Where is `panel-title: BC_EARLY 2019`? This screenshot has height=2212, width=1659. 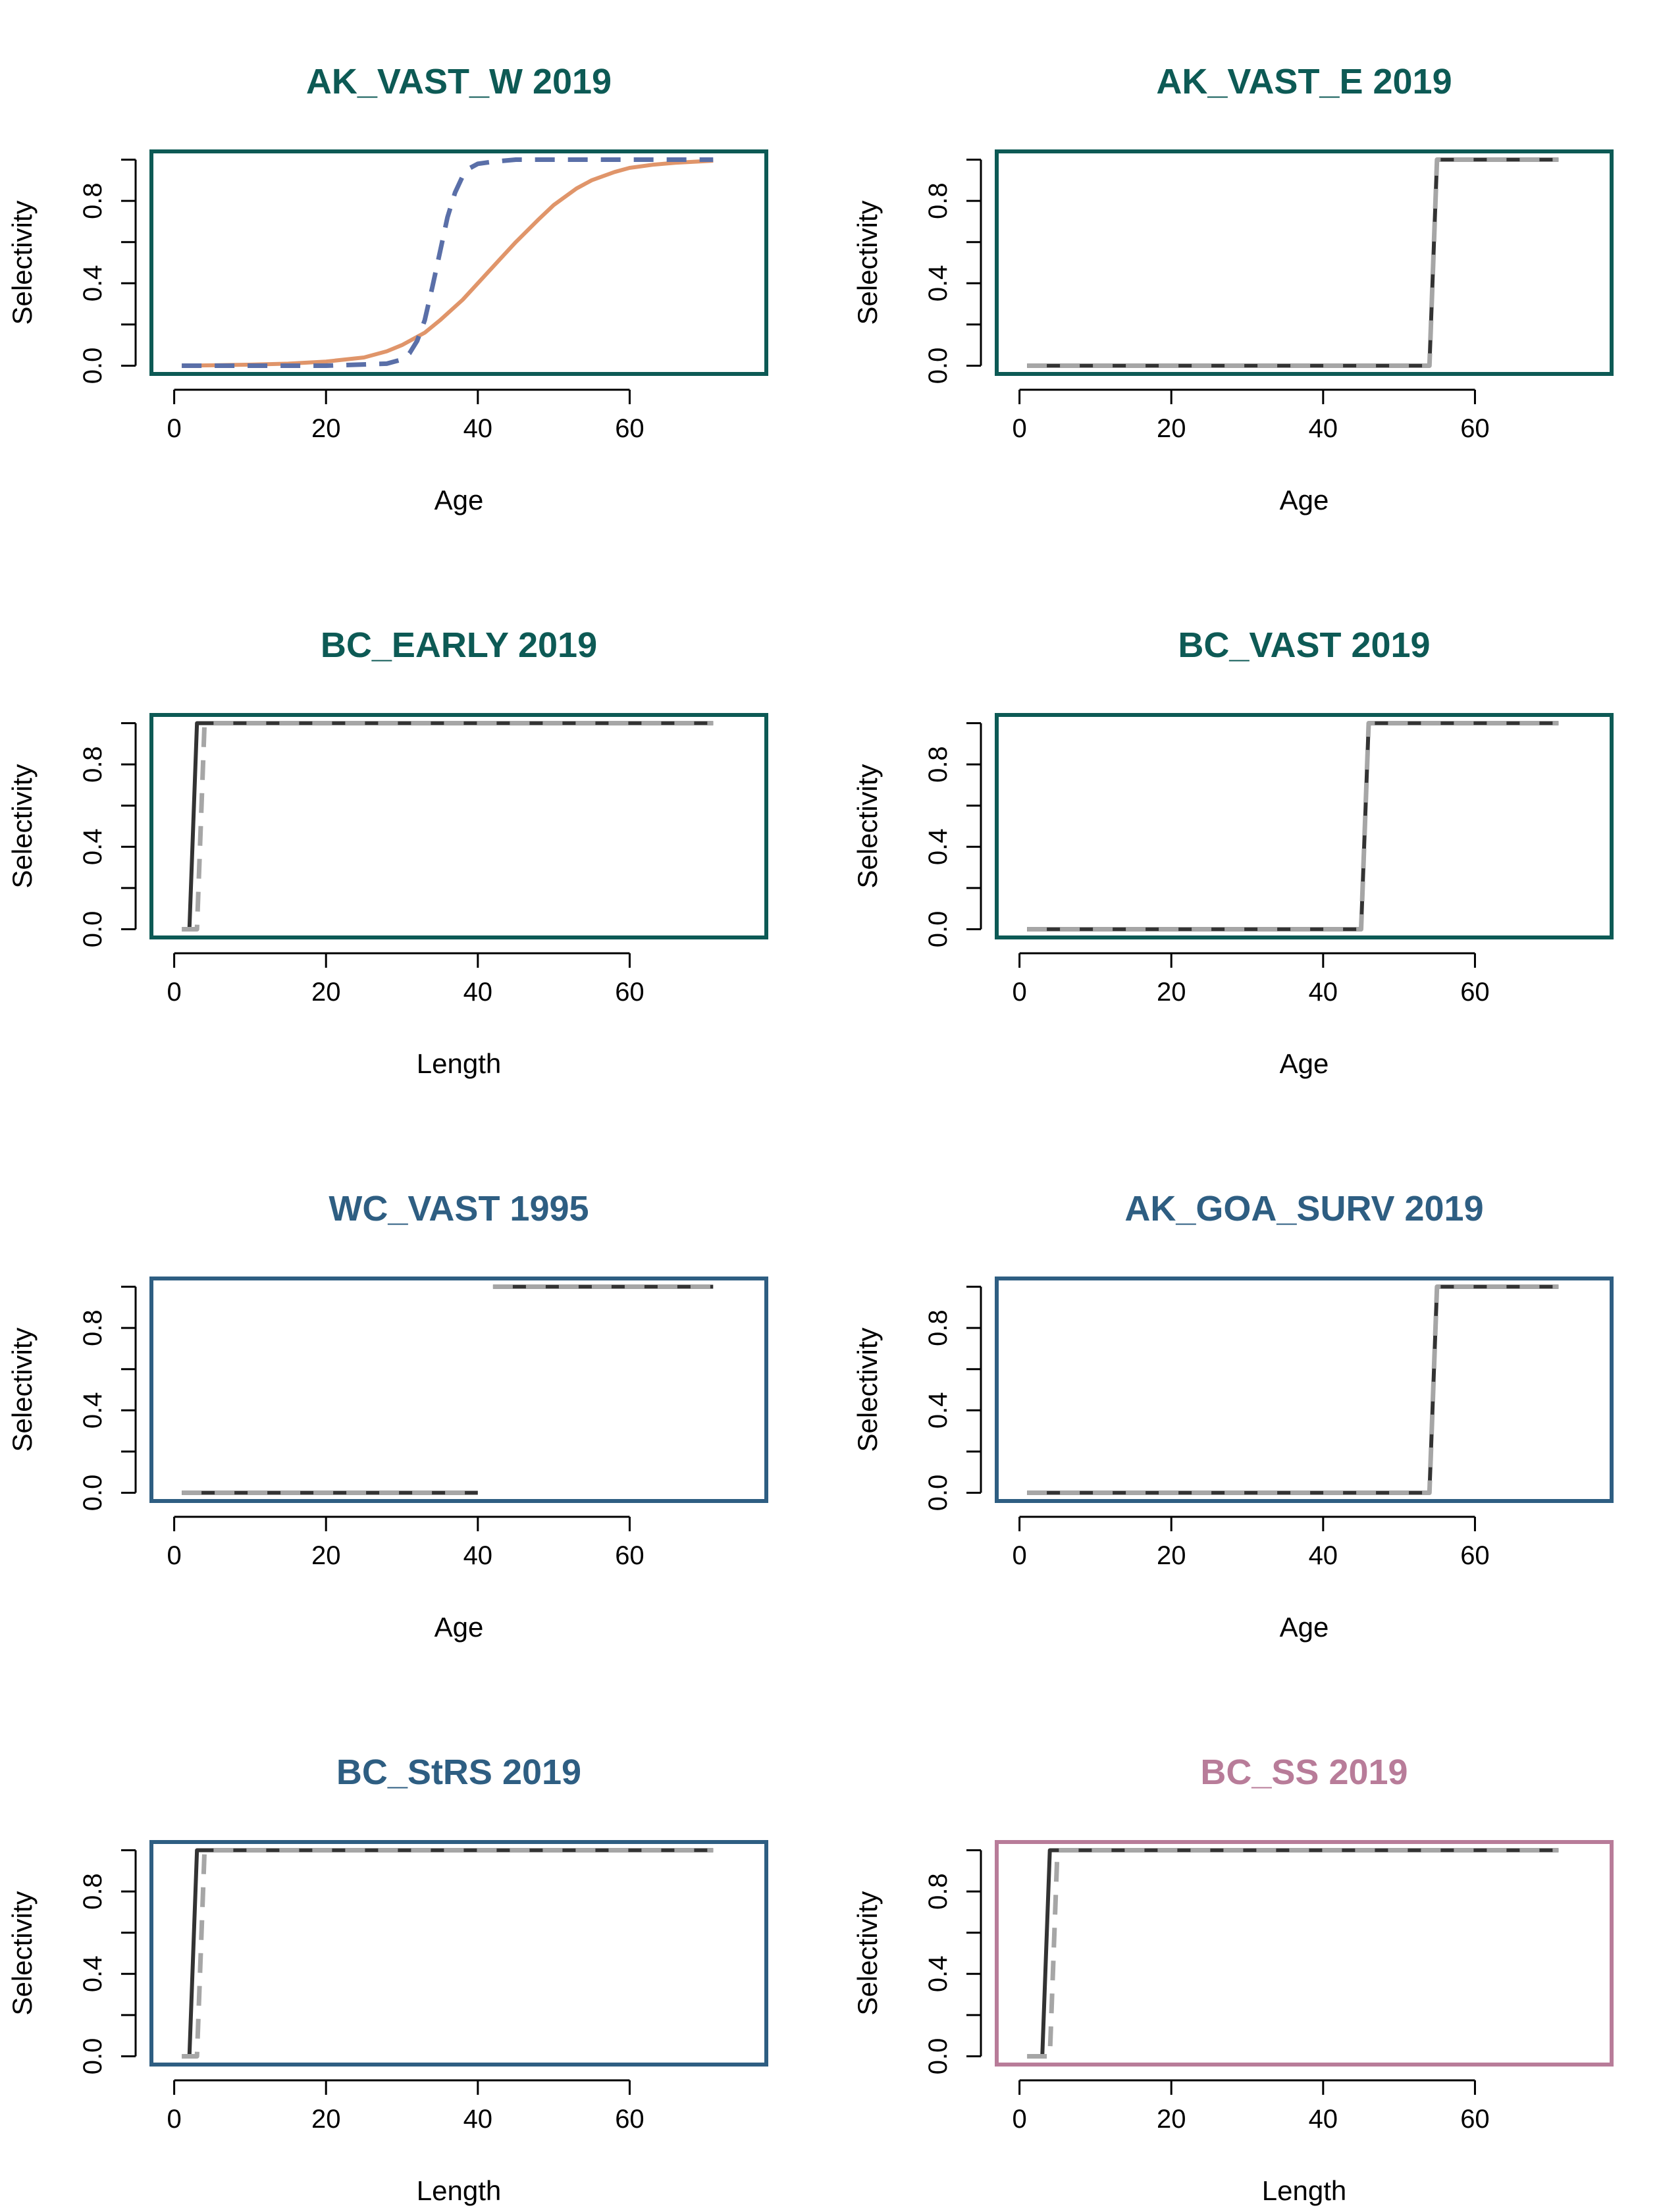 panel-title: BC_EARLY 2019 is located at coordinates (459, 645).